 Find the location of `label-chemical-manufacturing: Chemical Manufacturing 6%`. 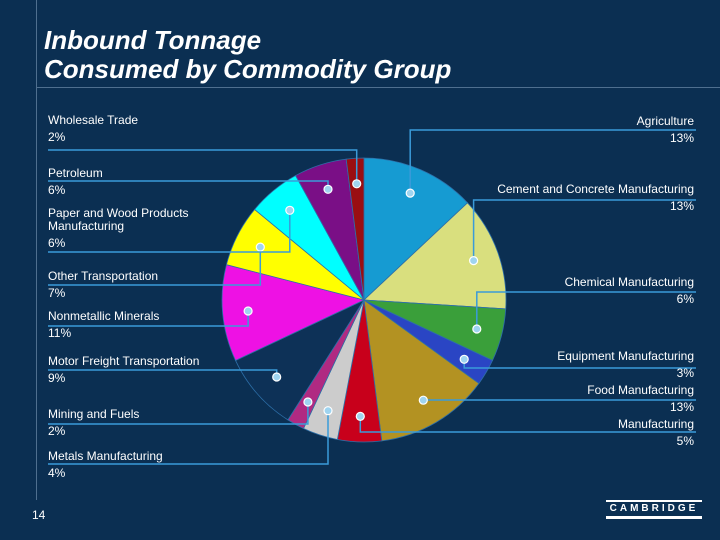

label-chemical-manufacturing: Chemical Manufacturing 6% is located at coordinates (629, 291).